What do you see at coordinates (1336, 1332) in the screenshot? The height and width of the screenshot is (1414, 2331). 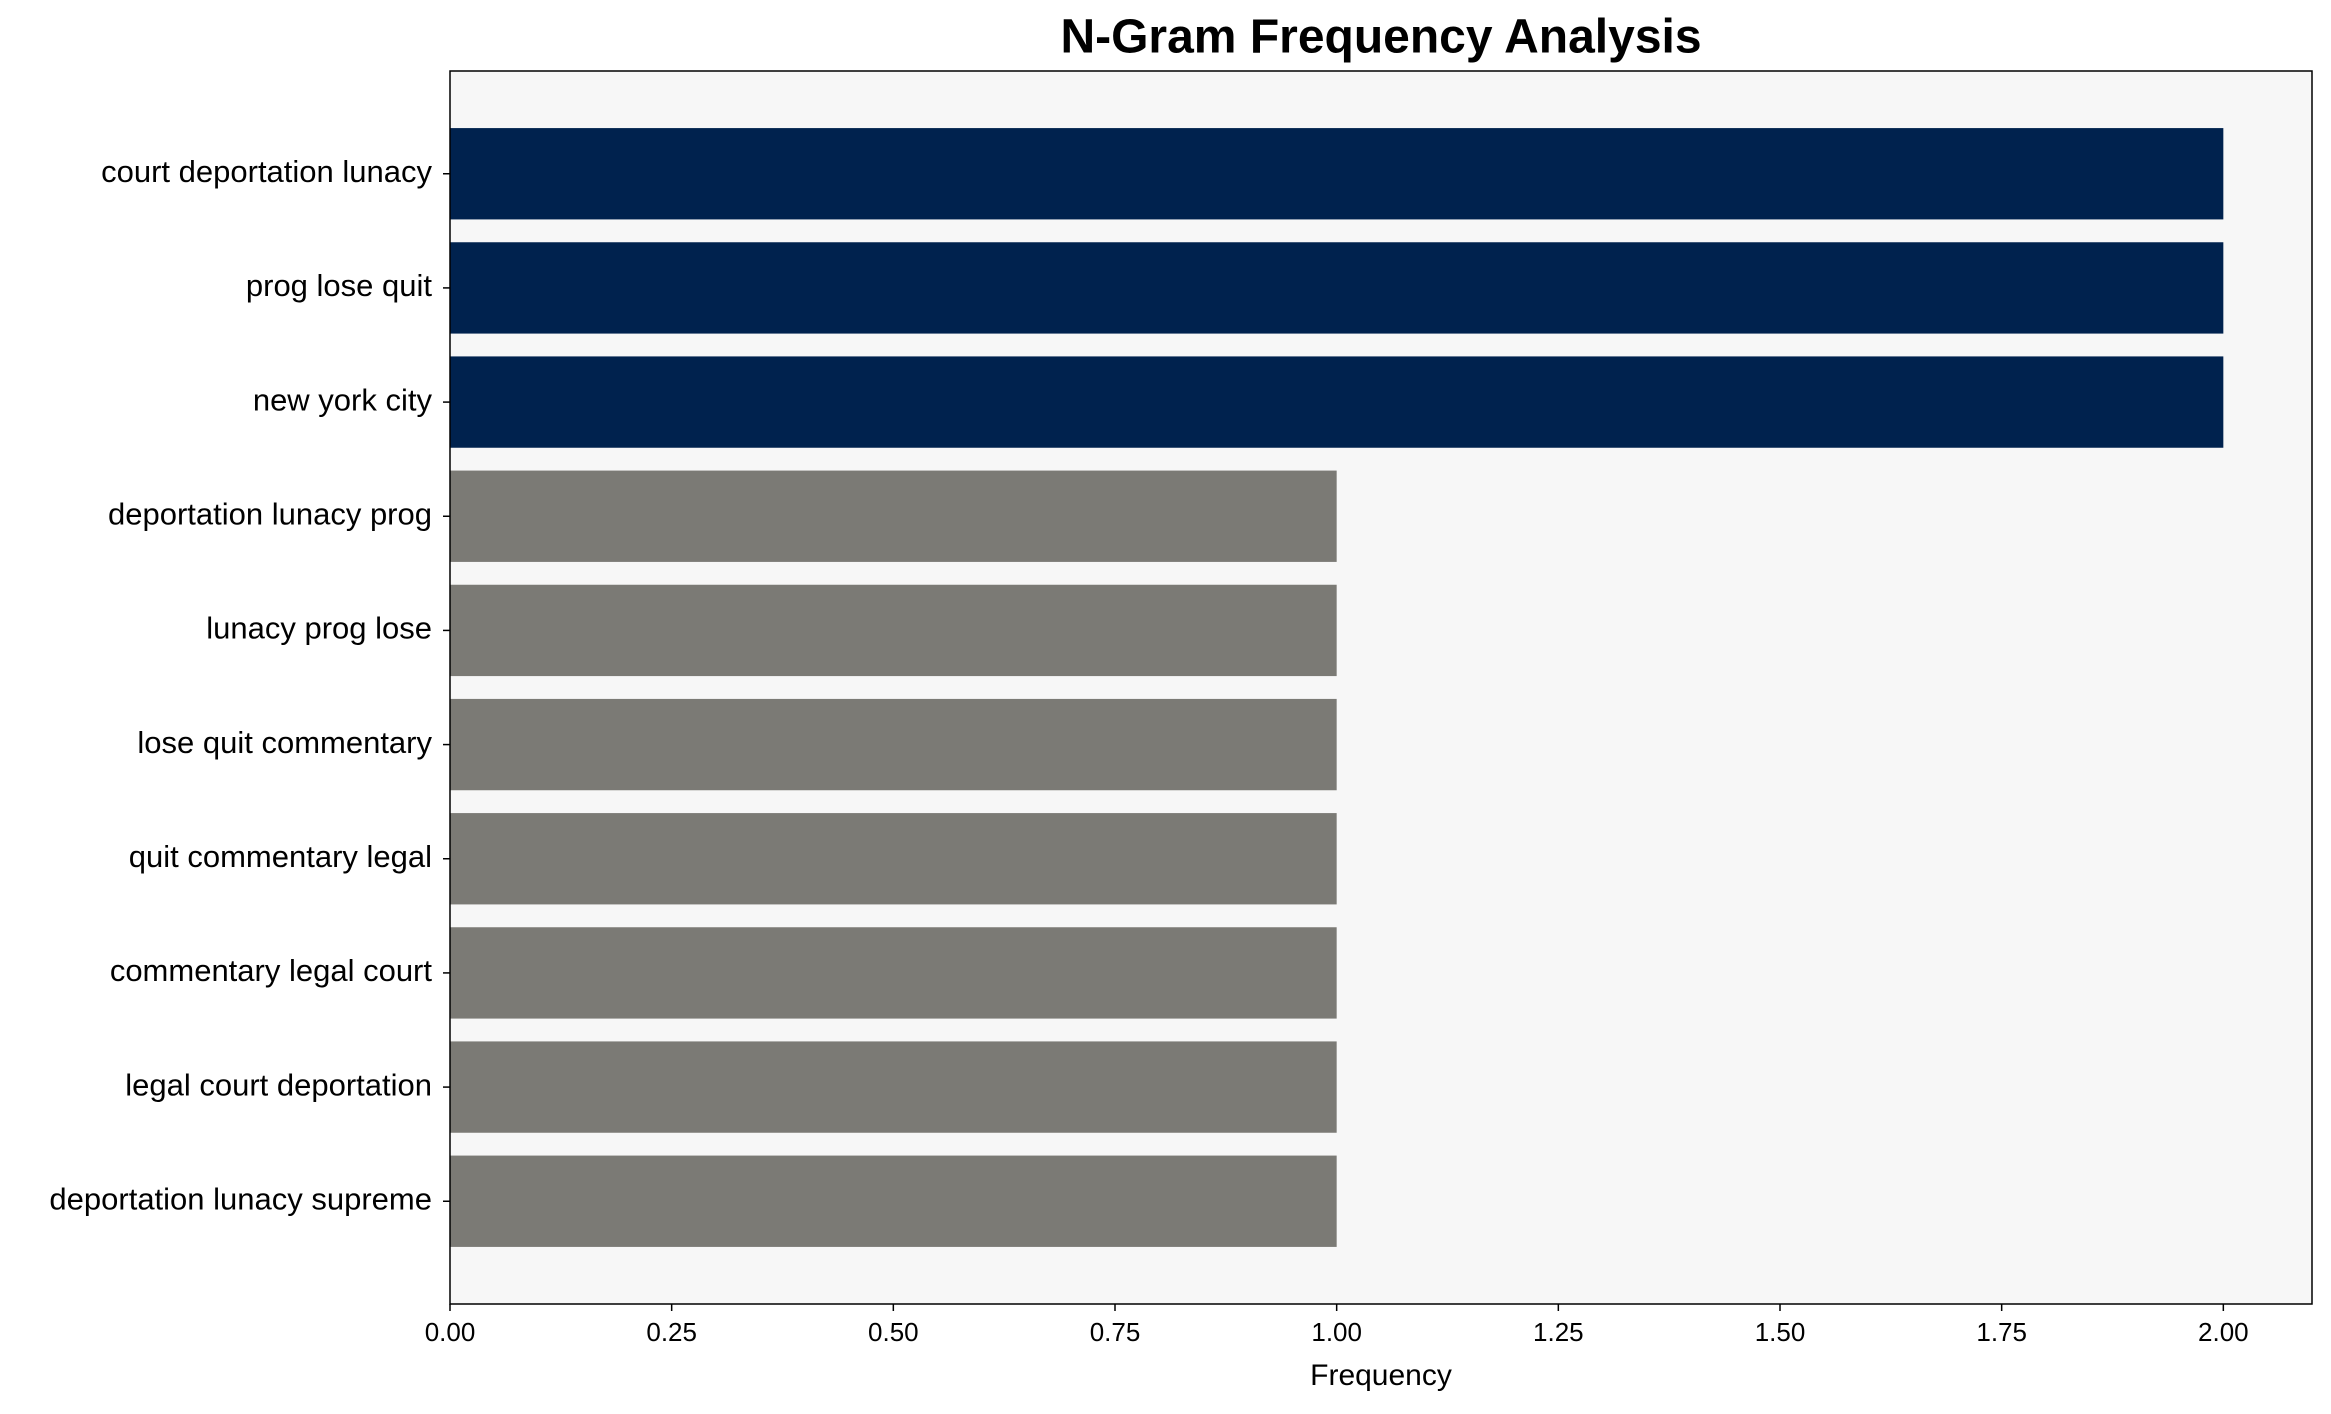 I see `x-tick-label: 1.00` at bounding box center [1336, 1332].